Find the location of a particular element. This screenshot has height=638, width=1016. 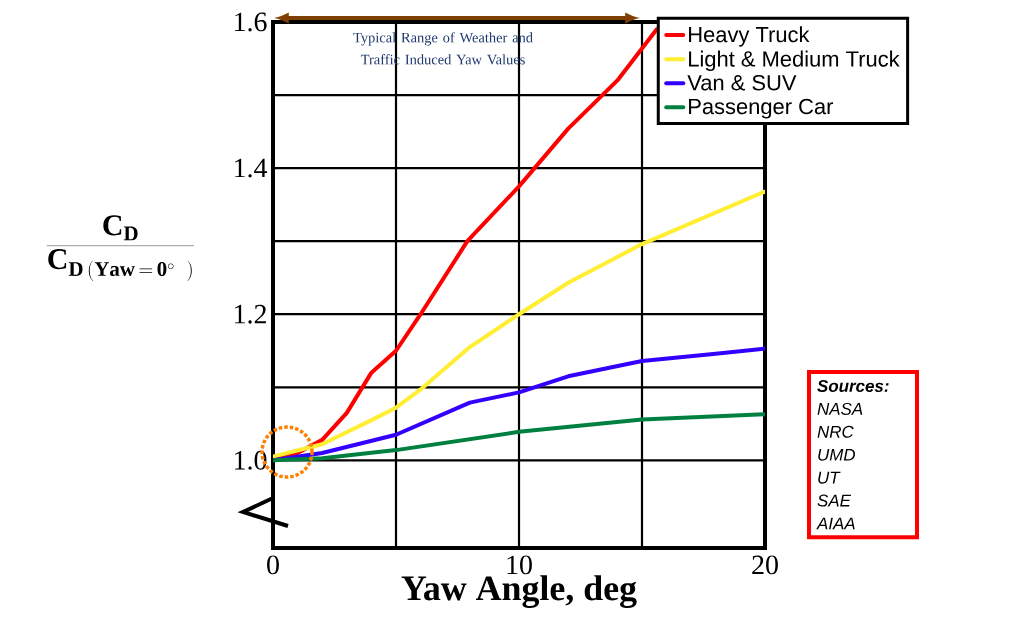

legend-label: Van & SUV is located at coordinates (742, 82).